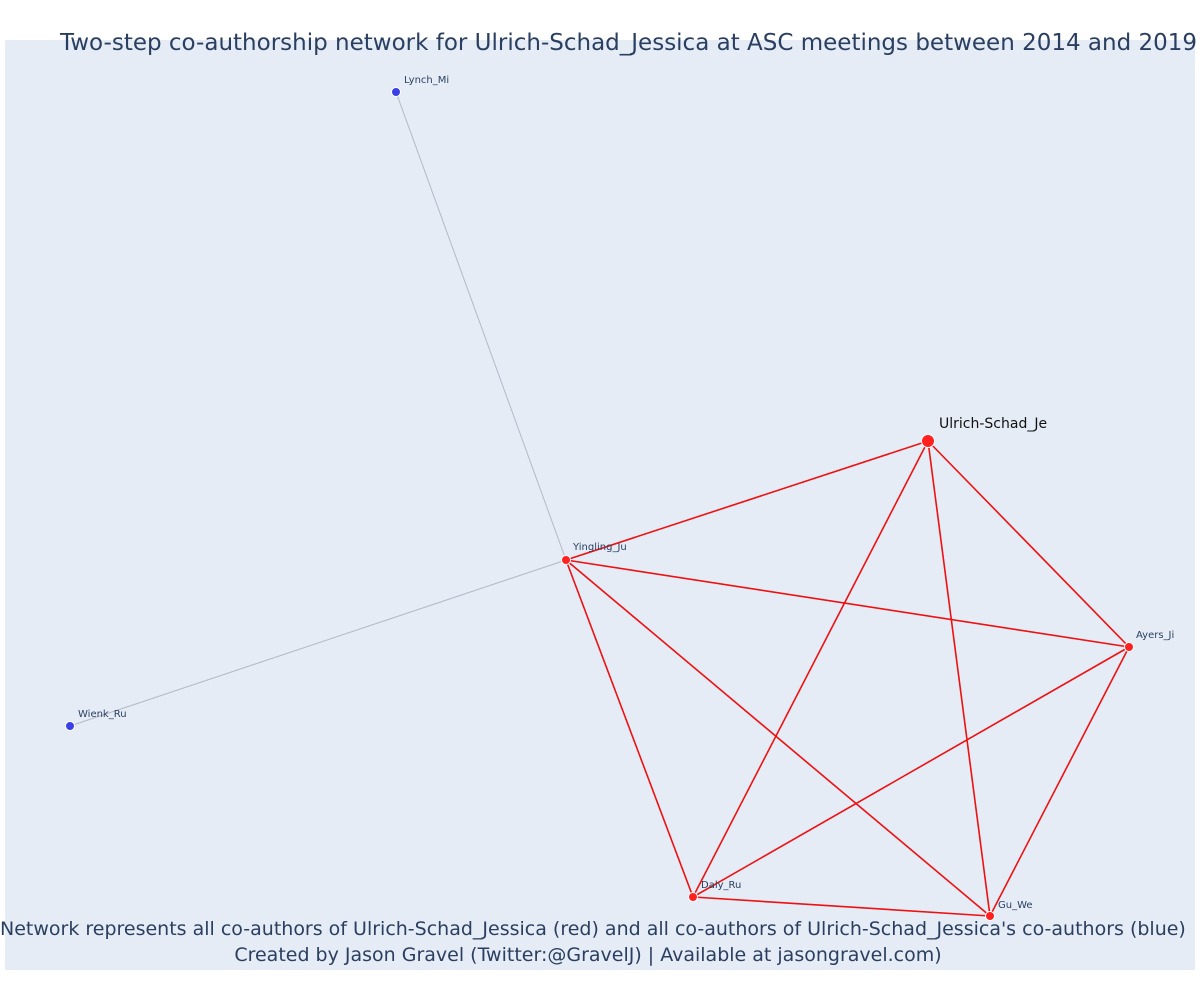  I want to click on edge-ulrich-yingling, so click(747, 500).